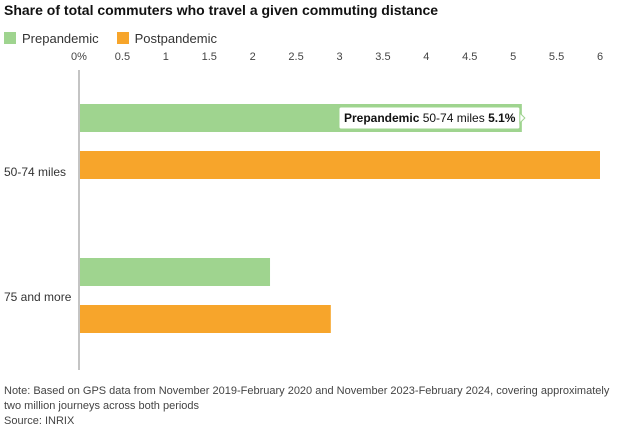  Describe the element at coordinates (79, 57) in the screenshot. I see `x-tick-label: 0%` at that location.